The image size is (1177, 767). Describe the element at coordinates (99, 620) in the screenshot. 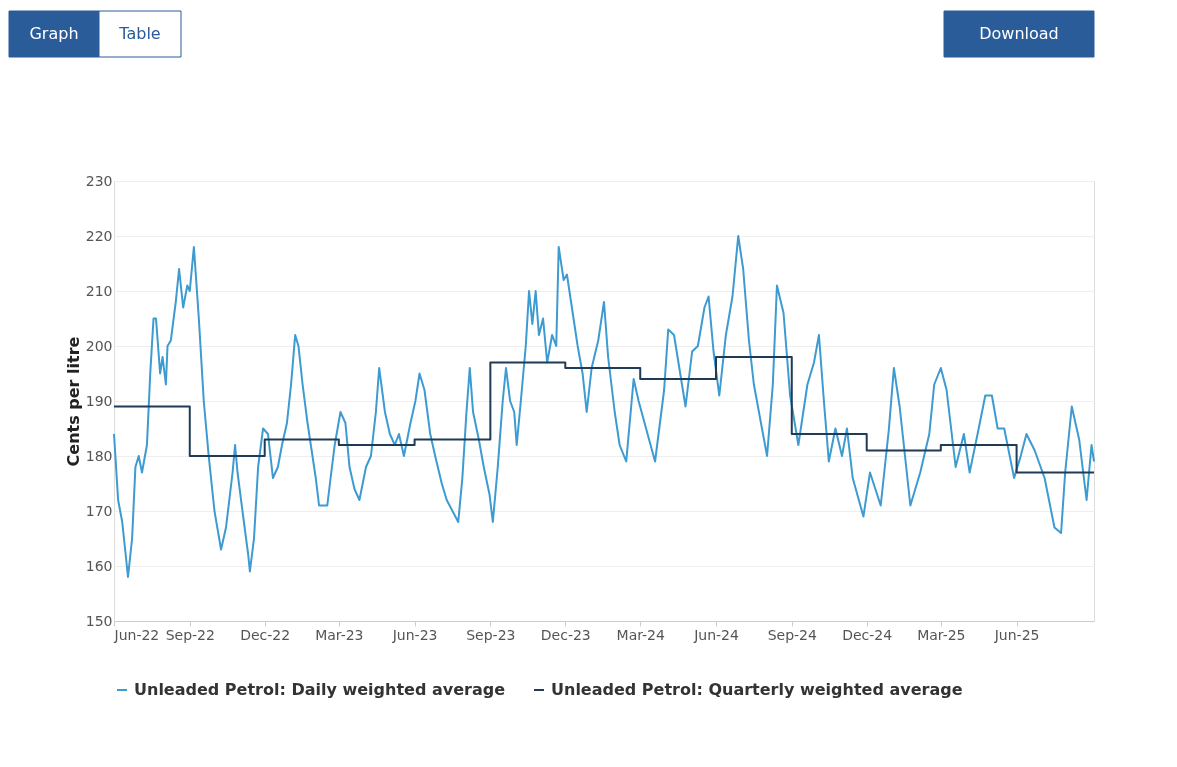

I see `y-tick-label: 150` at that location.